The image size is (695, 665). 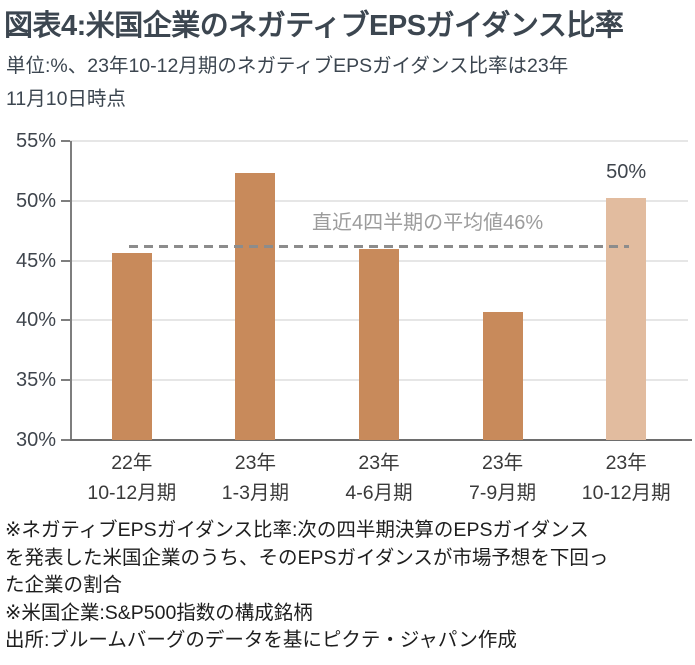 What do you see at coordinates (71, 290) in the screenshot?
I see `y-axis-line` at bounding box center [71, 290].